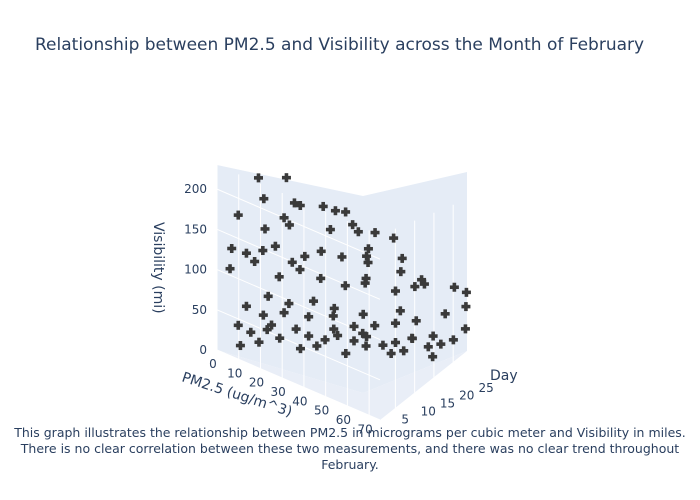  What do you see at coordinates (466, 396) in the screenshot?
I see `y-tick-label: 20` at bounding box center [466, 396].